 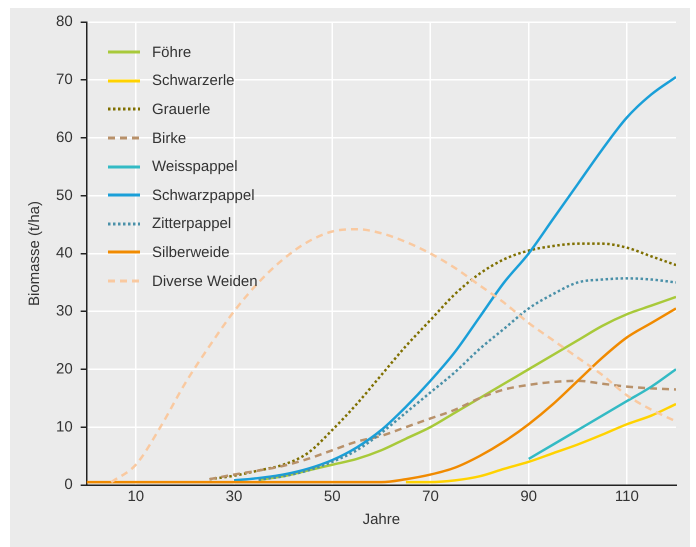 What do you see at coordinates (64, 21) in the screenshot?
I see `y-tick-label: 80` at bounding box center [64, 21].